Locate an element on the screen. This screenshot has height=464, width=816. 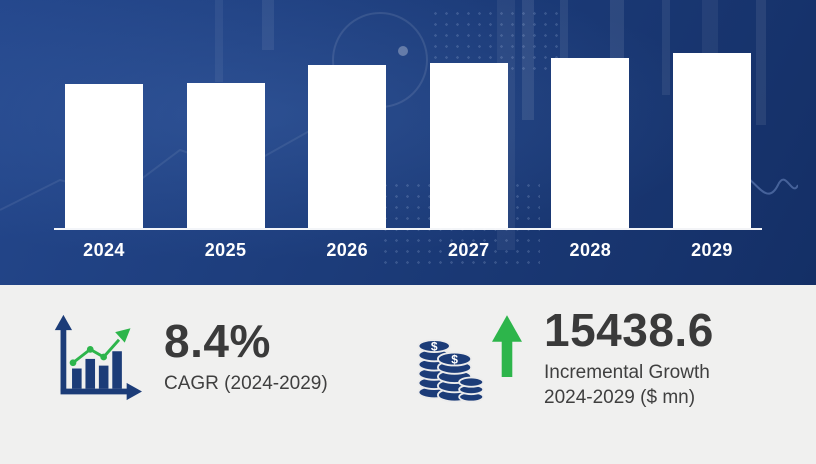
coins-icon: $ $ is located at coordinates (451, 370).